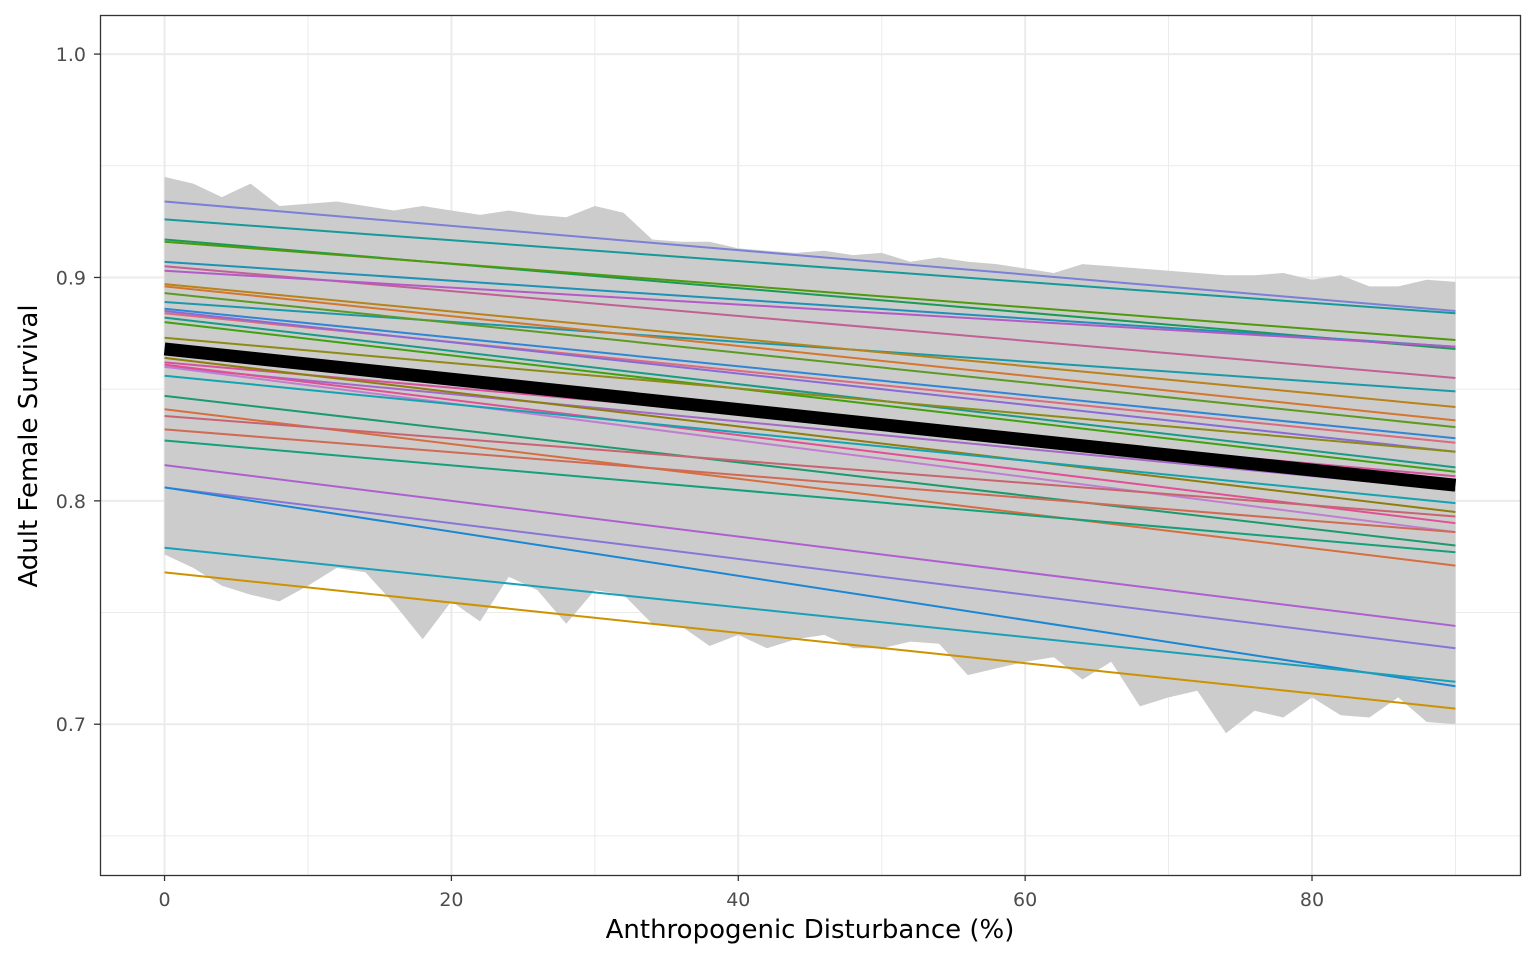 The width and height of the screenshot is (1536, 964). What do you see at coordinates (738, 900) in the screenshot?
I see `x-tick-label: 40` at bounding box center [738, 900].